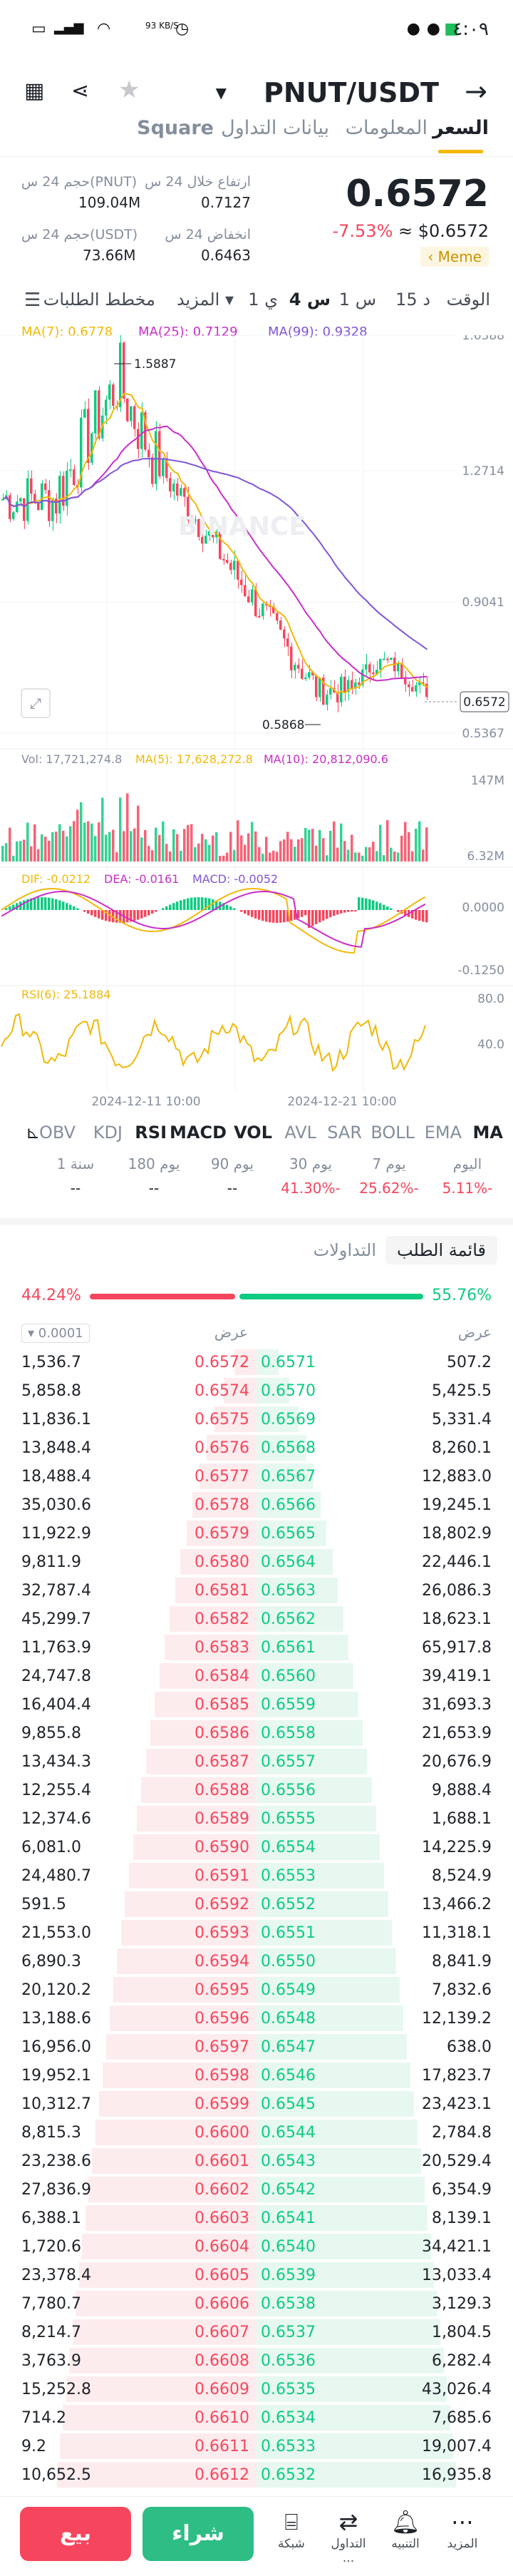  What do you see at coordinates (256, 1476) in the screenshot?
I see `table-row: 18,488.4 0.6577 0.6567 12,883.0` at bounding box center [256, 1476].